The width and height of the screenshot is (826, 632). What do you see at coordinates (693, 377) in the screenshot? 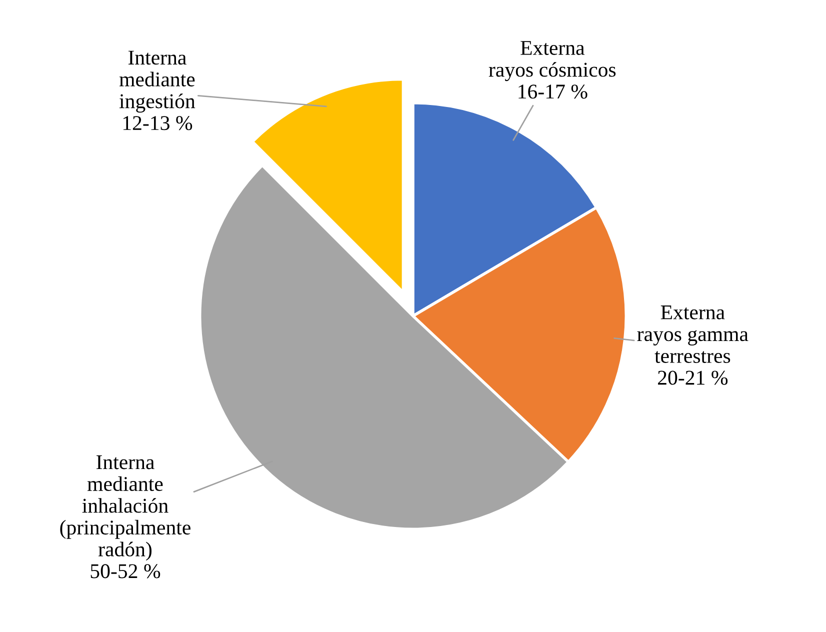
I see `data-label: 20-21 %` at bounding box center [693, 377].